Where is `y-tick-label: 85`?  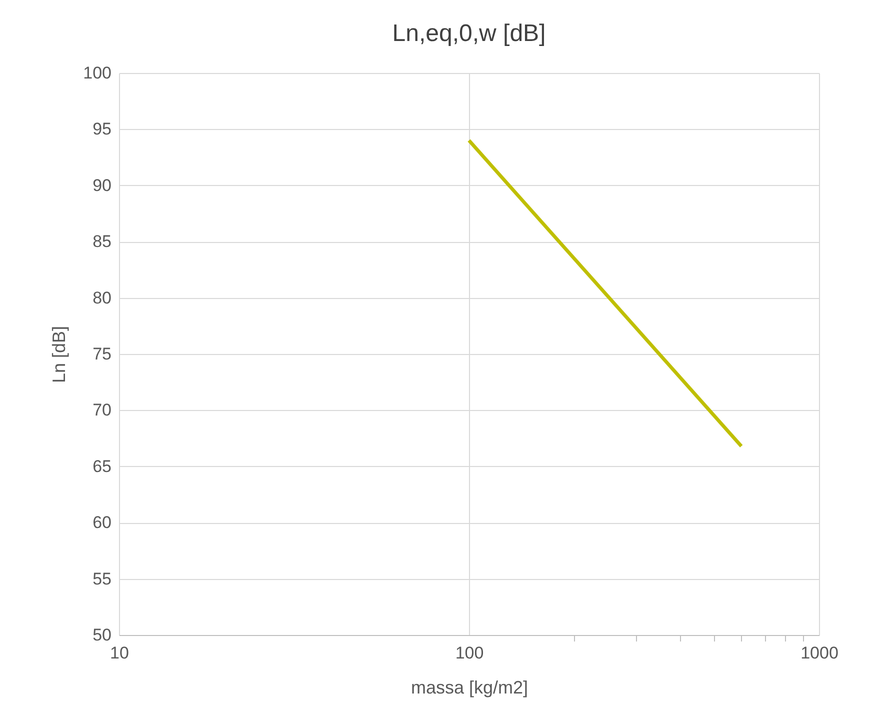
y-tick-label: 85 is located at coordinates (102, 242).